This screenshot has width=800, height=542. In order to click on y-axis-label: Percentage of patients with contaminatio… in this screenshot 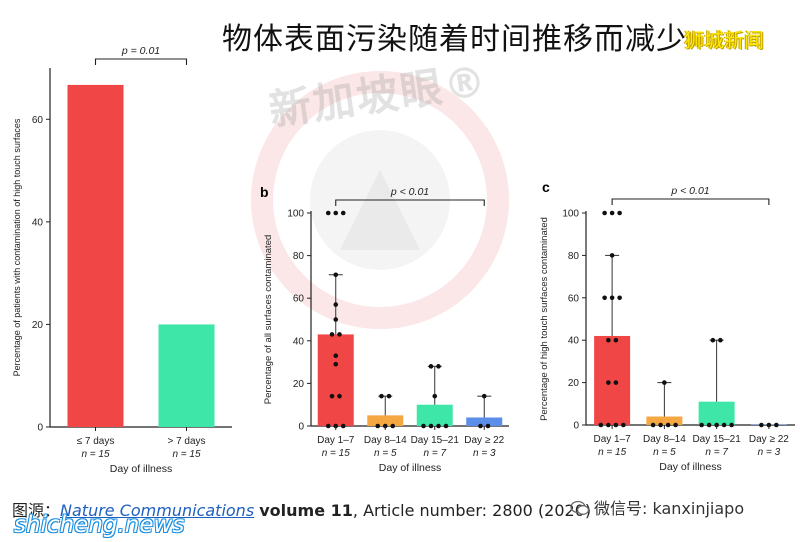, I will do `click(17, 247)`.